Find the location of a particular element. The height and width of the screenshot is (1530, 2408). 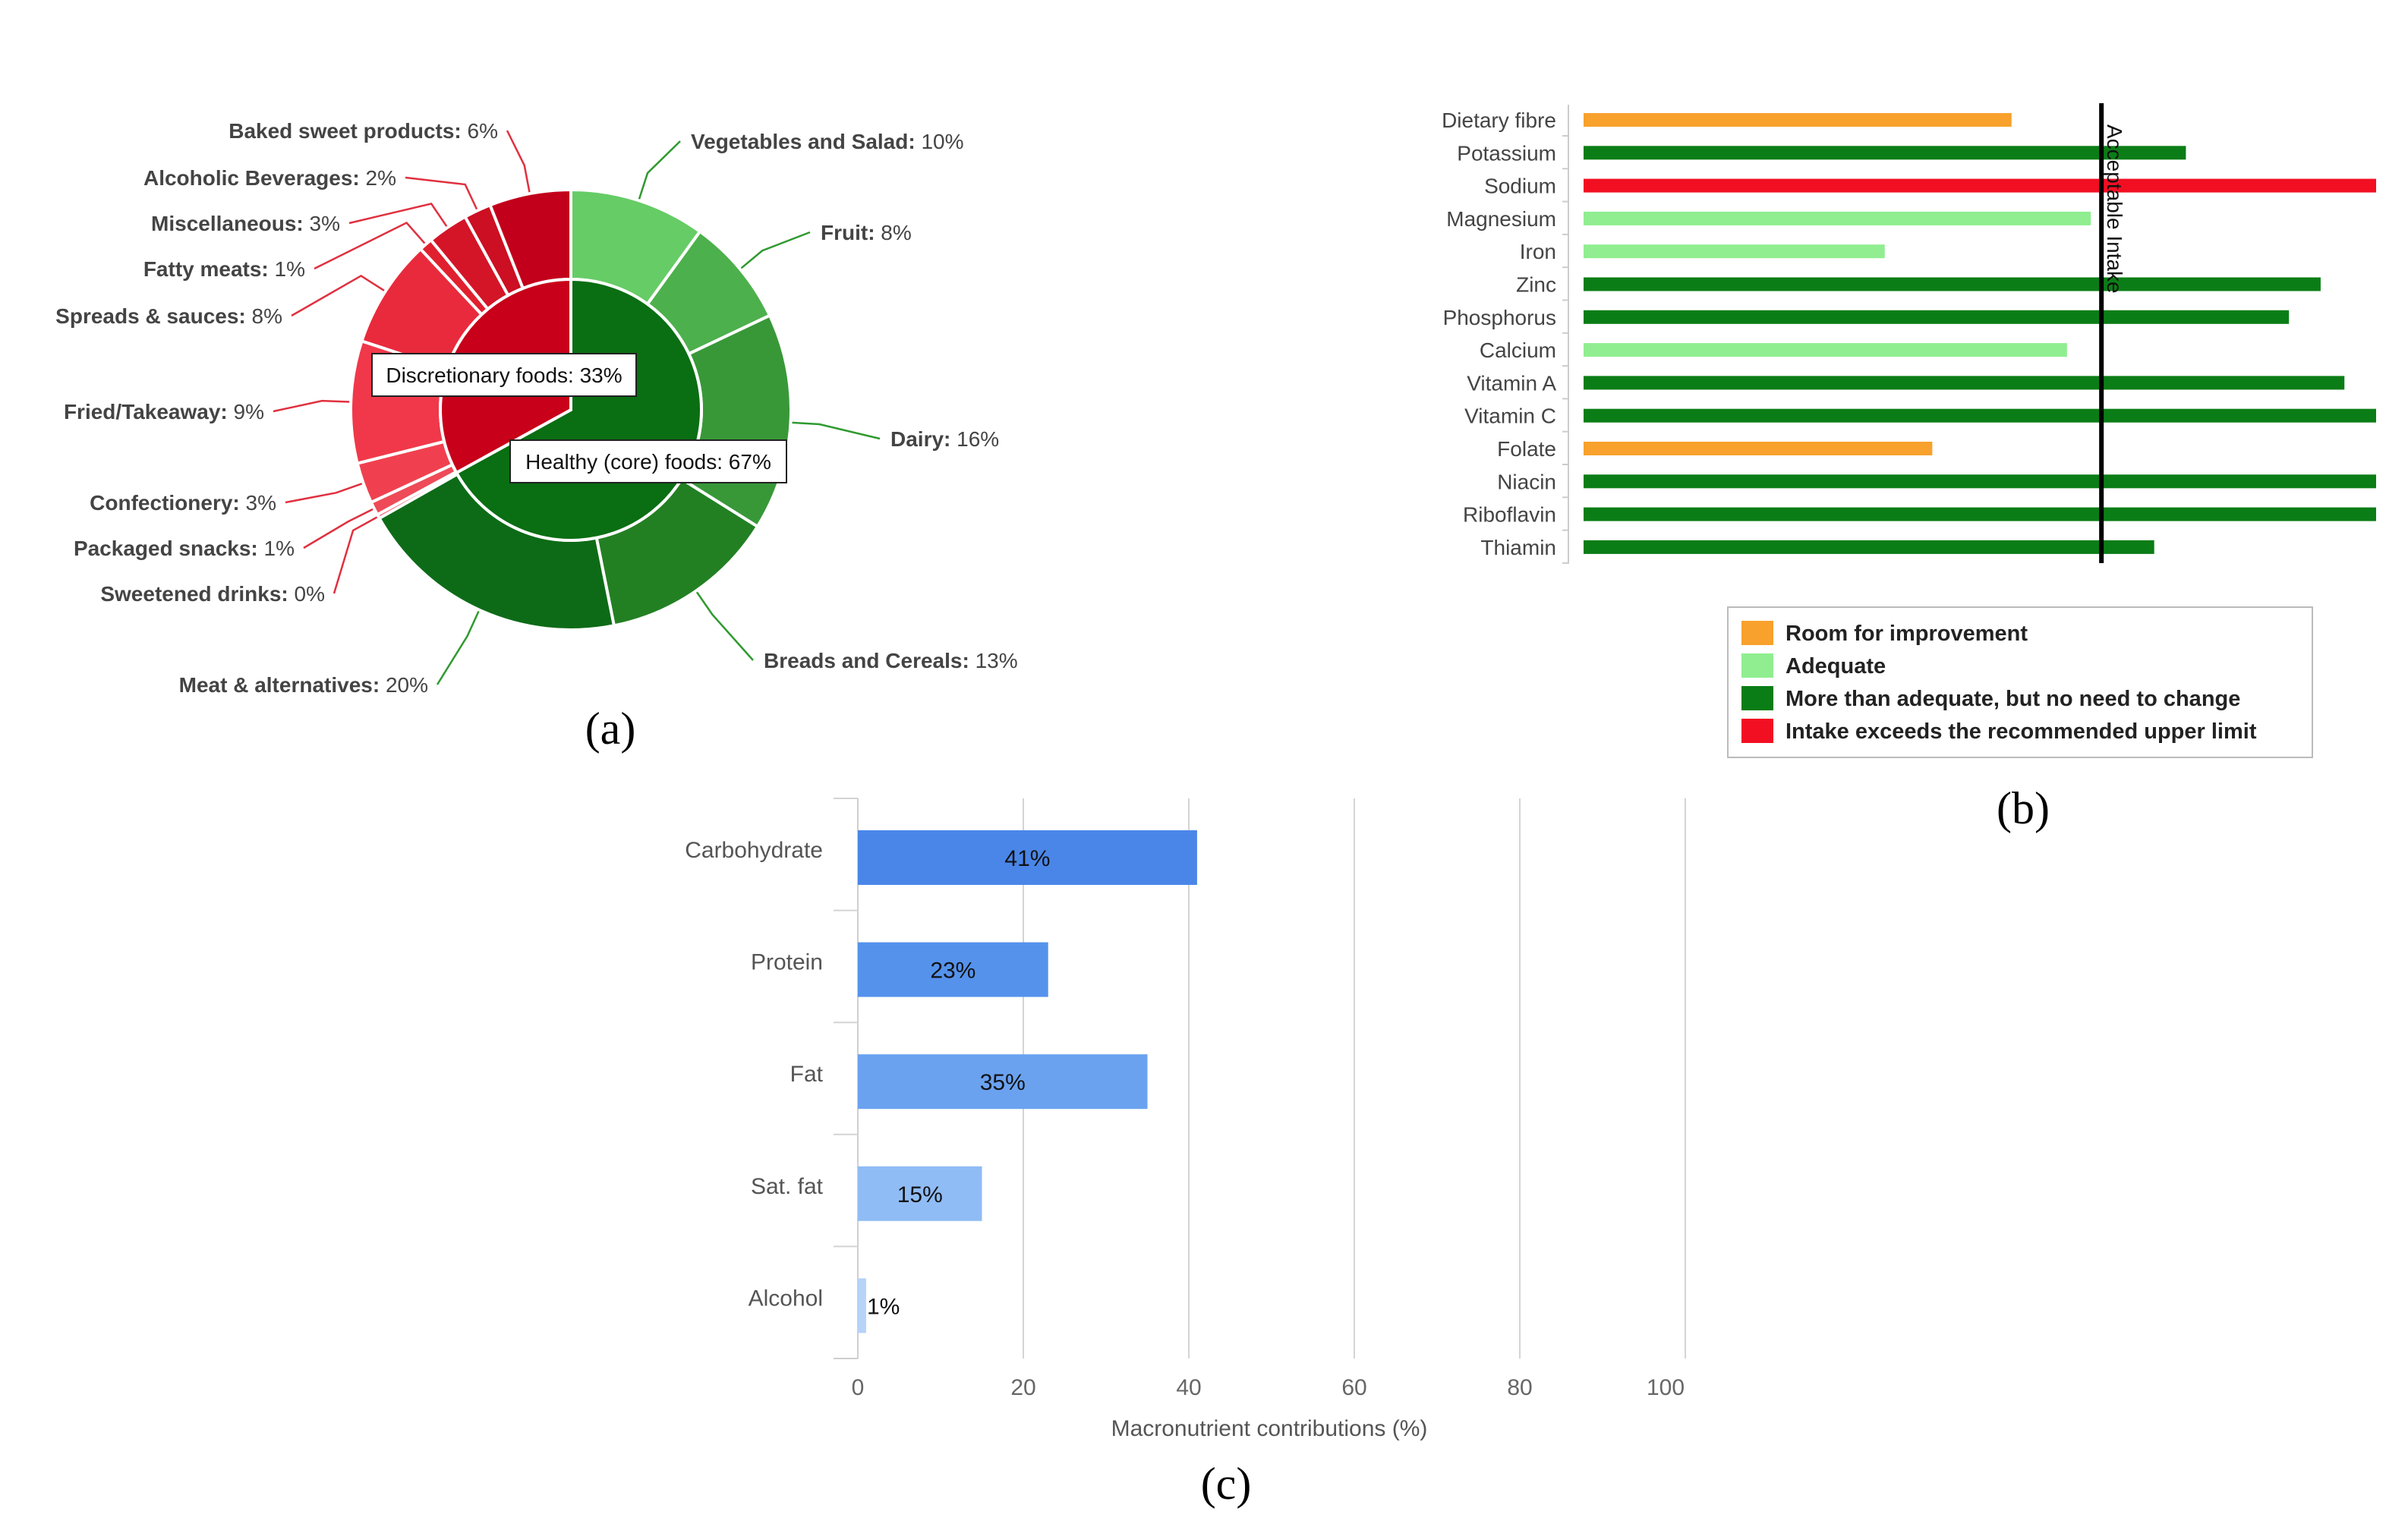

b-bar-folate is located at coordinates (1758, 448).